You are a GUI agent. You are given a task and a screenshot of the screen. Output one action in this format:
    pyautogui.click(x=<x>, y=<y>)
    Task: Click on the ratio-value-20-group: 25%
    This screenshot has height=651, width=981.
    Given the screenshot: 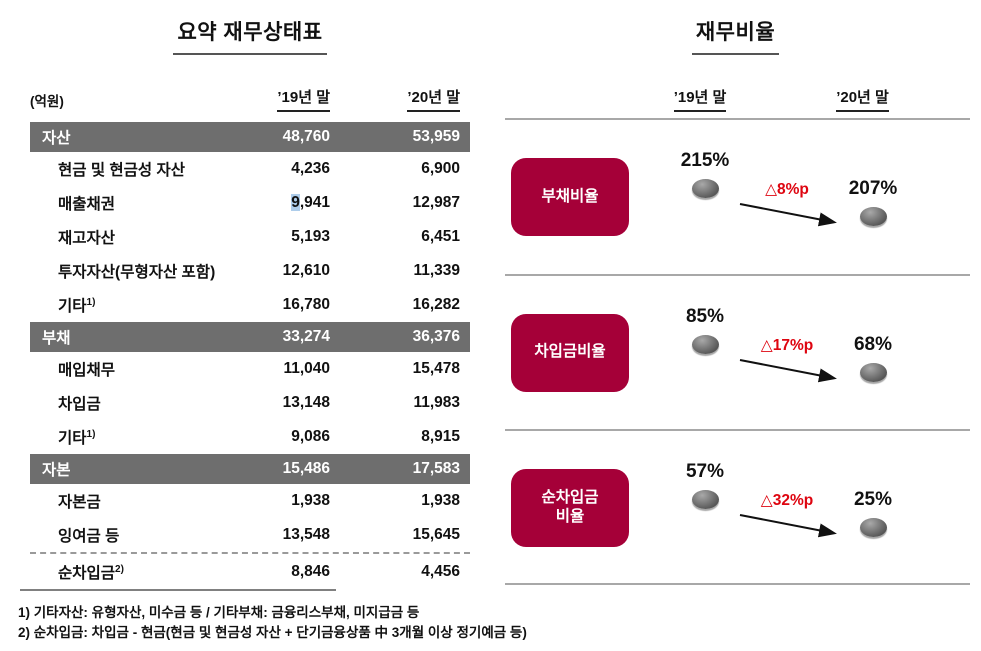 What is the action you would take?
    pyautogui.click(x=873, y=513)
    